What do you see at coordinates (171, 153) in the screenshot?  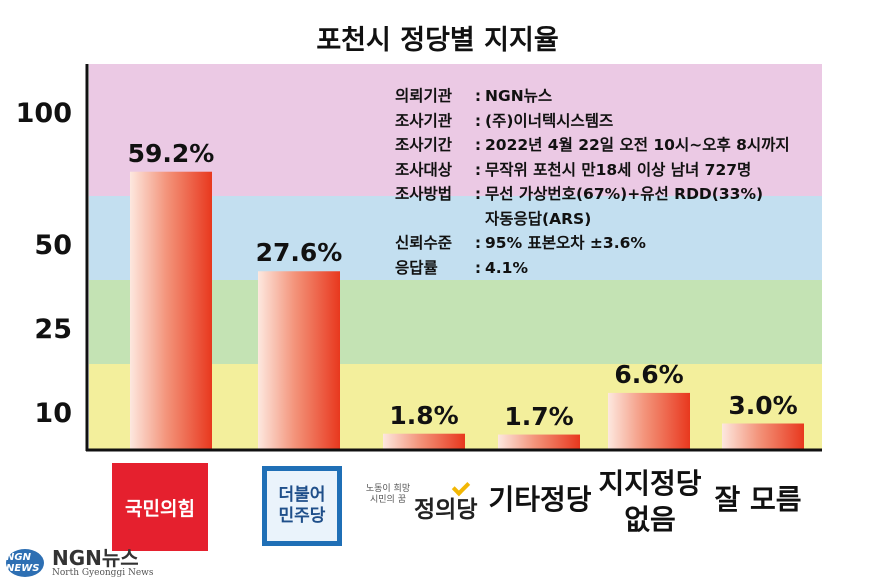 I see `bar-value-label: 59.2%` at bounding box center [171, 153].